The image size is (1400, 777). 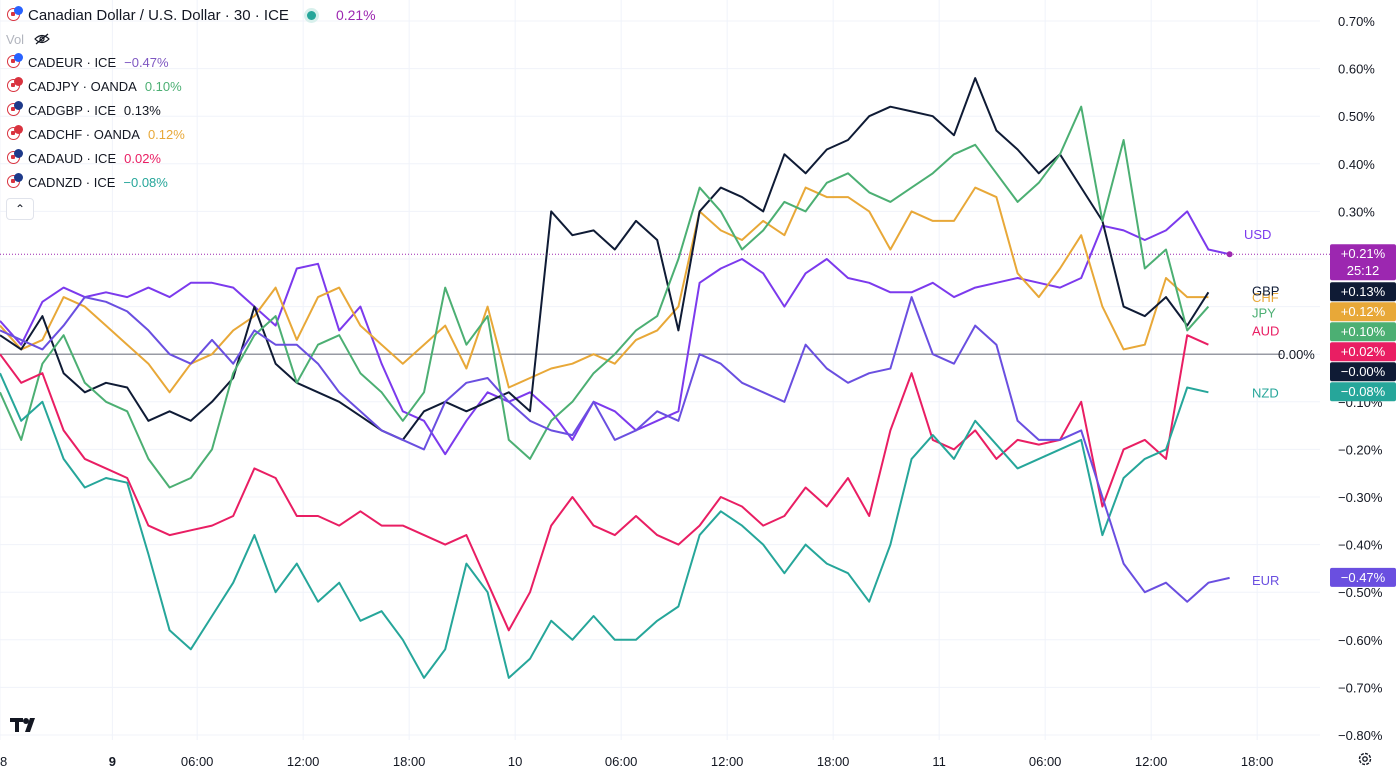 I want to click on comparison-label: CADGBP · ICE, so click(x=72, y=110).